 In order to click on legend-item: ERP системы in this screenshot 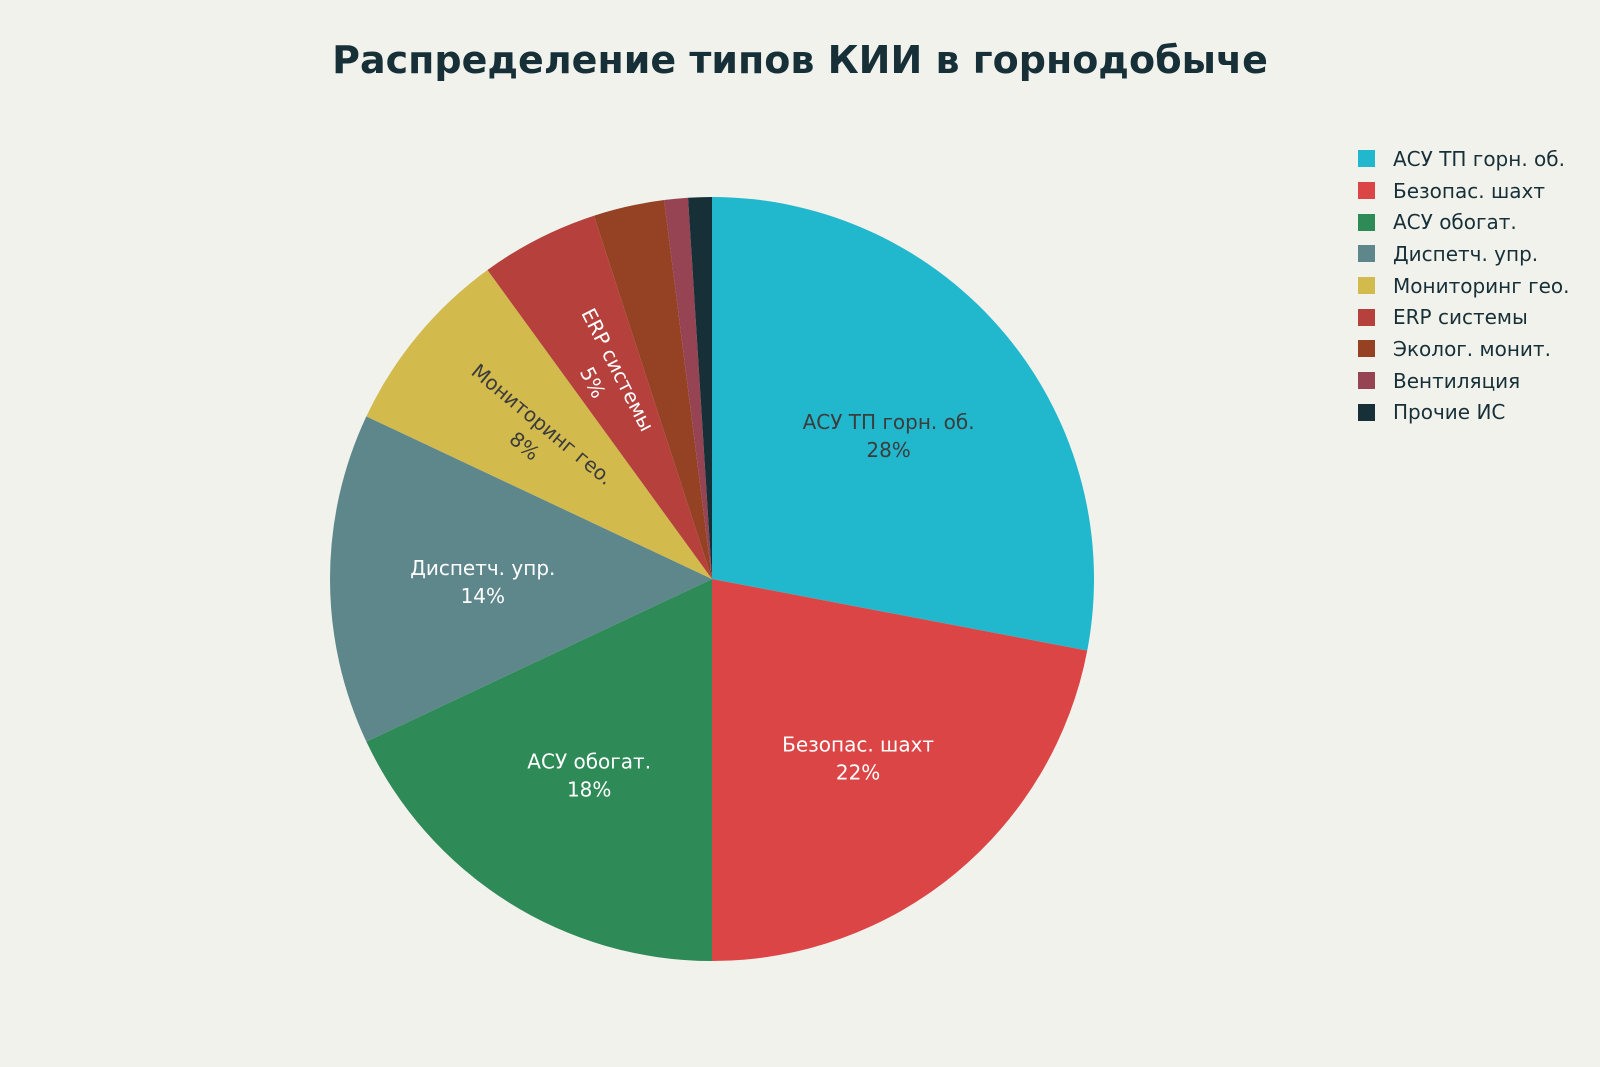, I will do `click(1464, 317)`.